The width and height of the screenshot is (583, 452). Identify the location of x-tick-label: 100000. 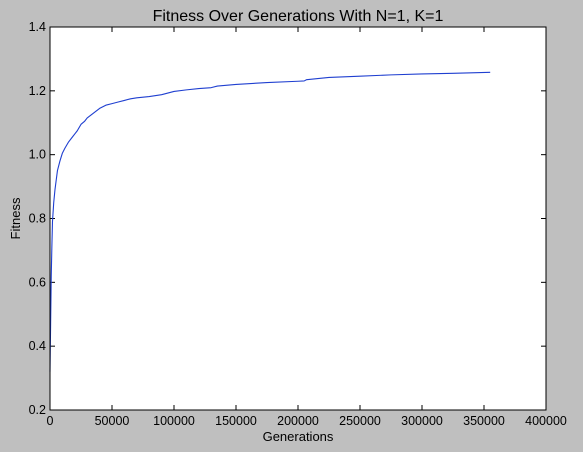
(174, 421).